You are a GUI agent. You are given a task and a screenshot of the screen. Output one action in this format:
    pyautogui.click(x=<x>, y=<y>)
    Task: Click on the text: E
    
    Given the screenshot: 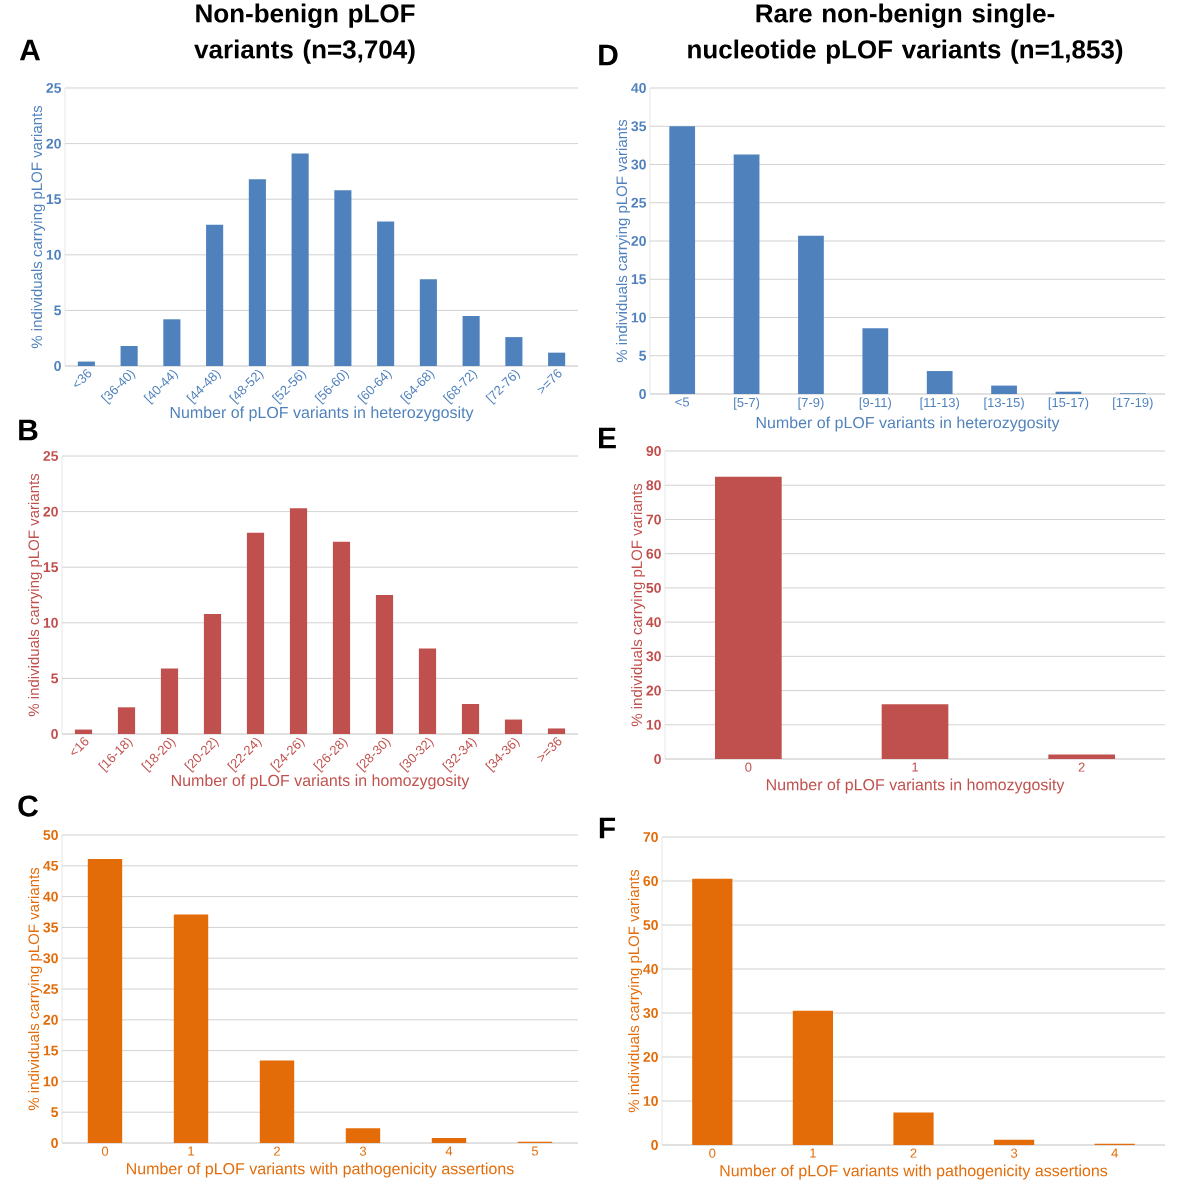 What is the action you would take?
    pyautogui.click(x=607, y=438)
    